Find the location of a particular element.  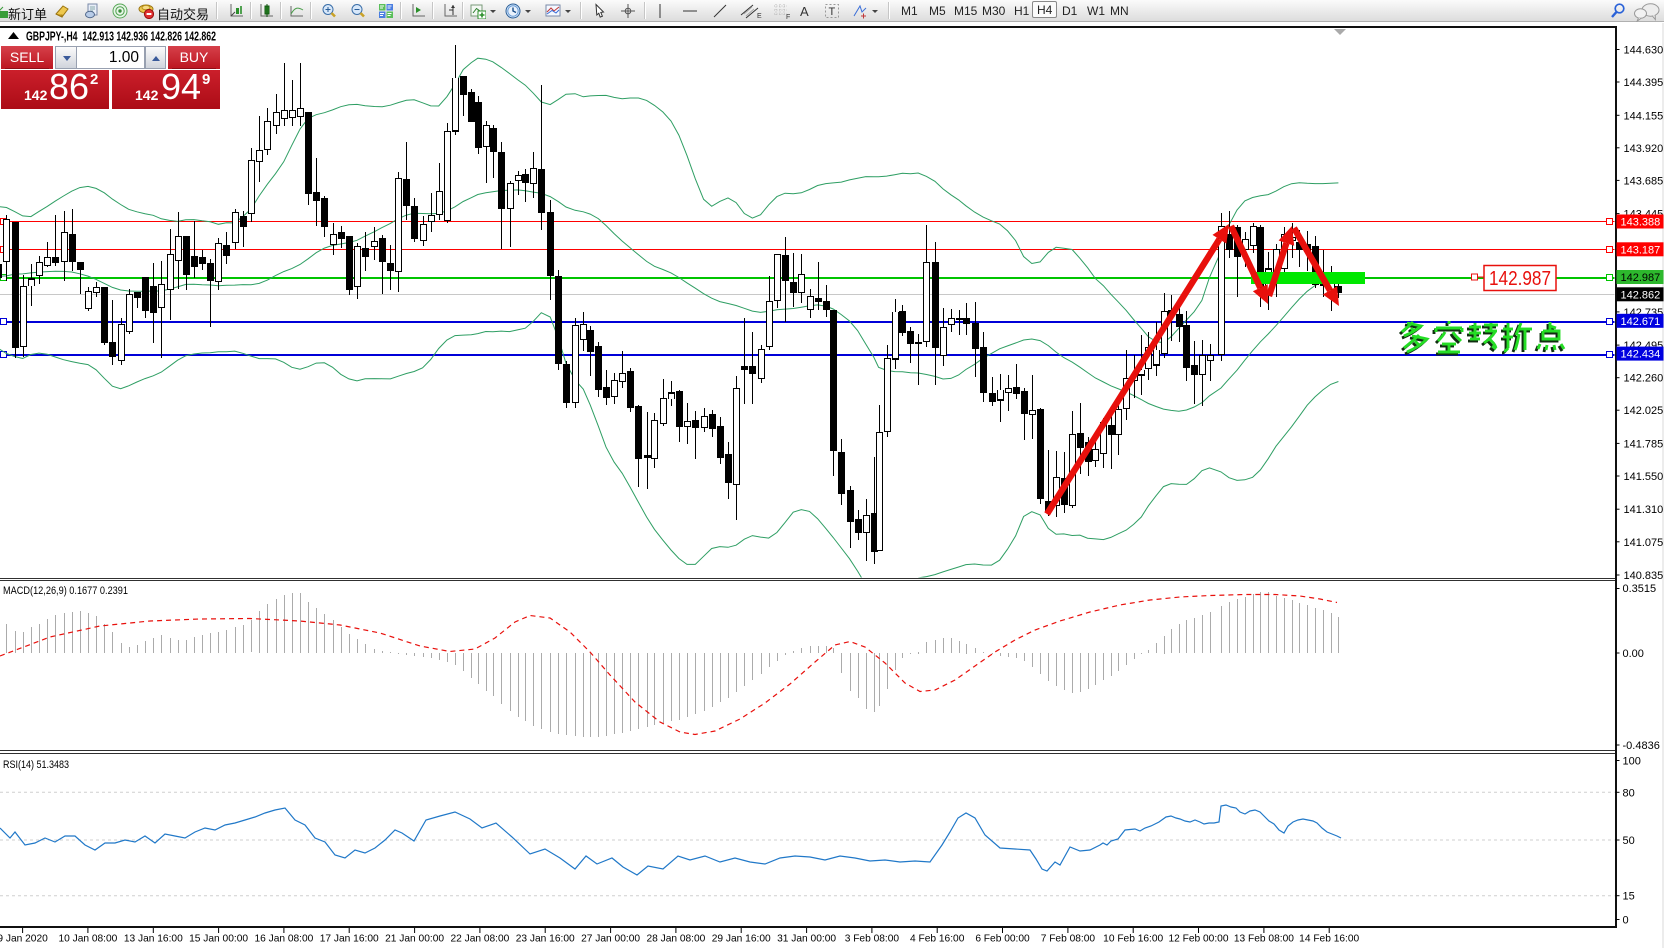

svg-text: 143.685 is located at coordinates (1644, 181).